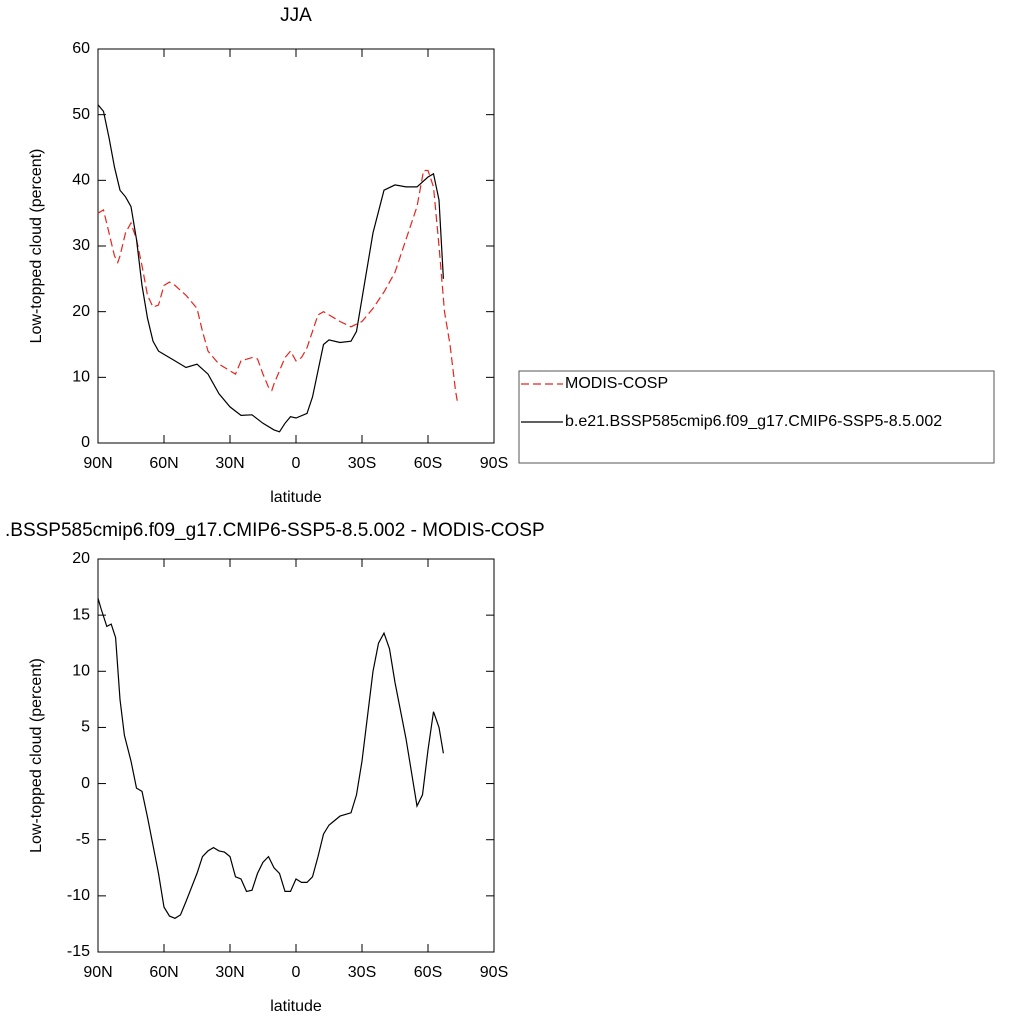 This screenshot has width=1024, height=1024. I want to click on y-tick-label: -10, so click(78, 895).